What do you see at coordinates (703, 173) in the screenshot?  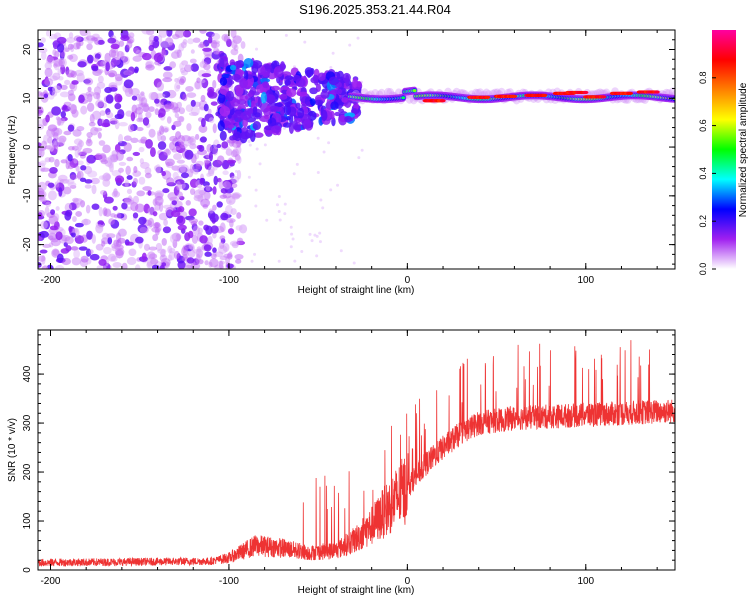 I see `colorbar-tick-label: 0.4` at bounding box center [703, 173].